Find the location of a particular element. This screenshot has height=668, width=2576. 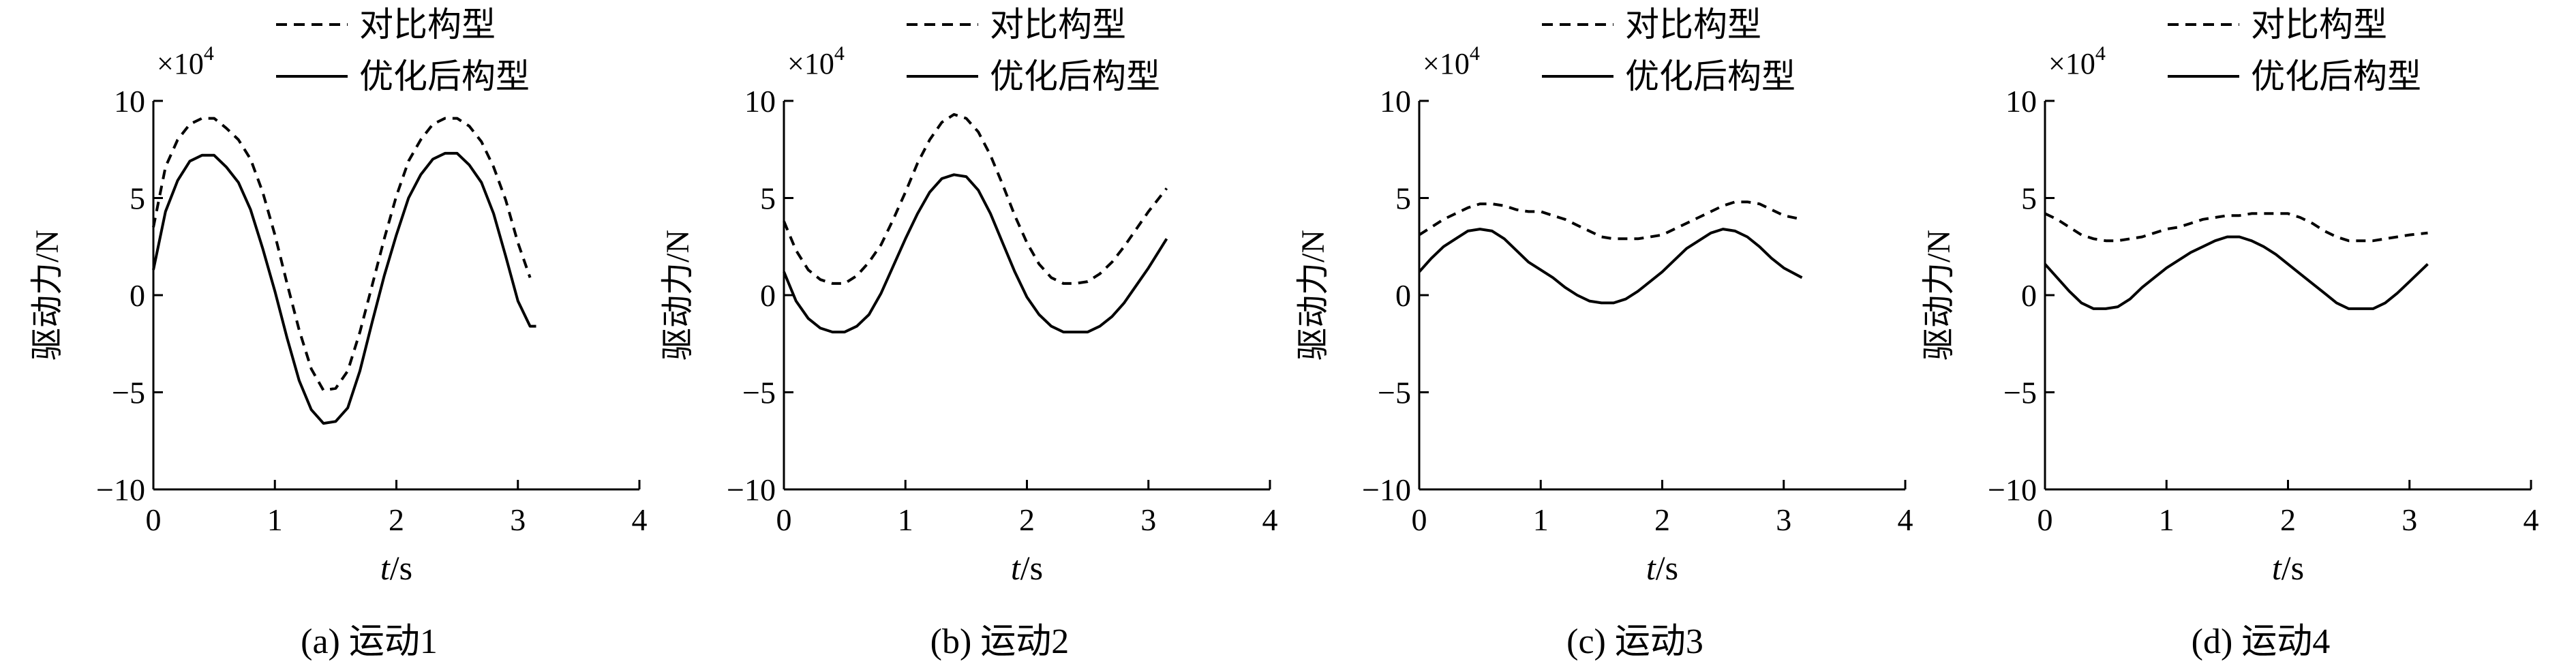

panel-2-x-tick-label: 0 is located at coordinates (784, 519).